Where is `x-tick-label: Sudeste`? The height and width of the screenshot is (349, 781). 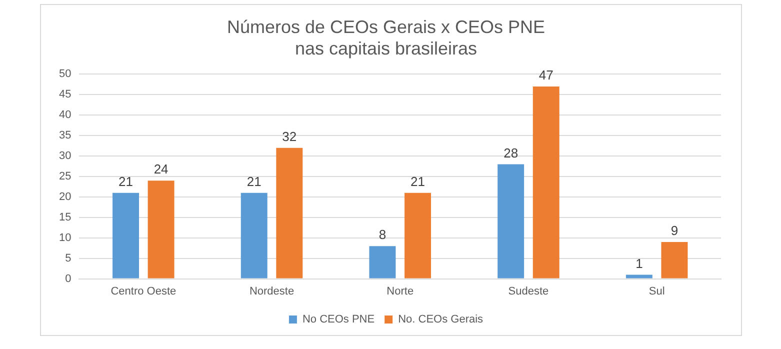
x-tick-label: Sudeste is located at coordinates (528, 291).